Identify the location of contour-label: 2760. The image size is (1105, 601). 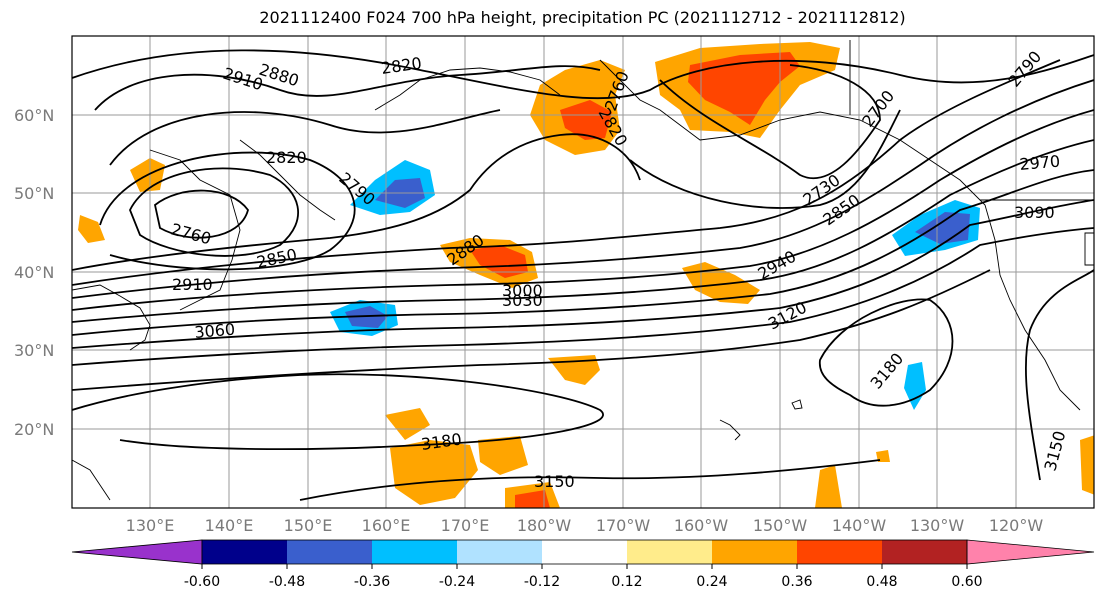
(191, 234).